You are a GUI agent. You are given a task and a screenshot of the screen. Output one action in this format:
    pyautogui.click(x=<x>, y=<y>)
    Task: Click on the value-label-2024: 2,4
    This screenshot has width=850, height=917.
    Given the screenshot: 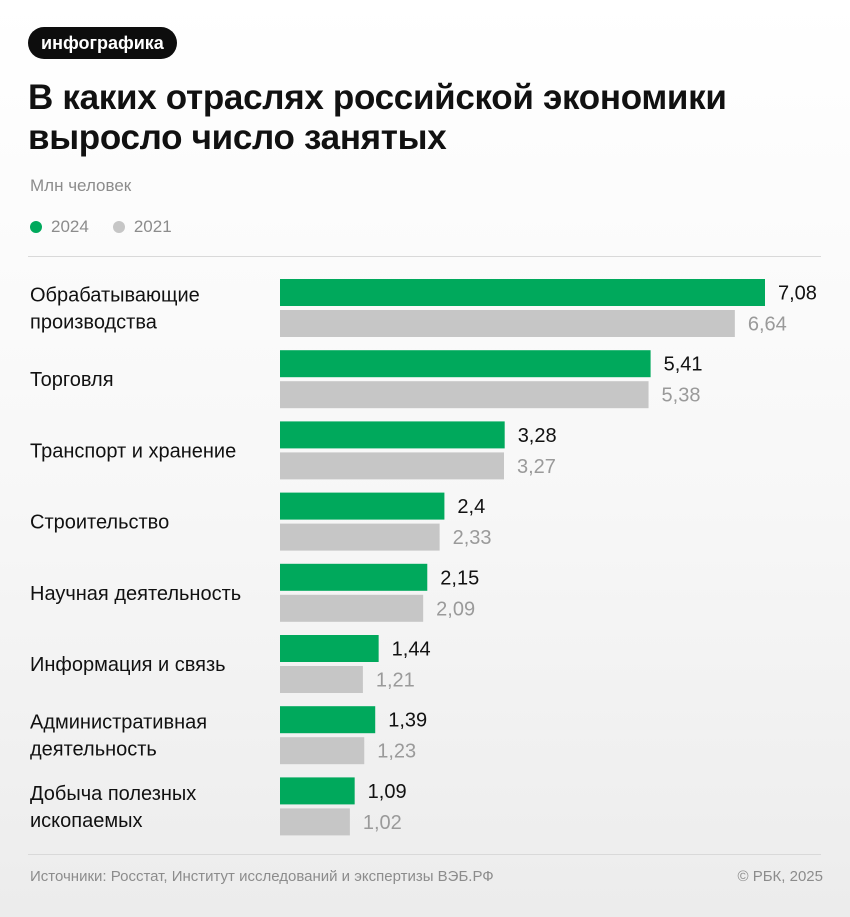 What is the action you would take?
    pyautogui.click(x=471, y=507)
    